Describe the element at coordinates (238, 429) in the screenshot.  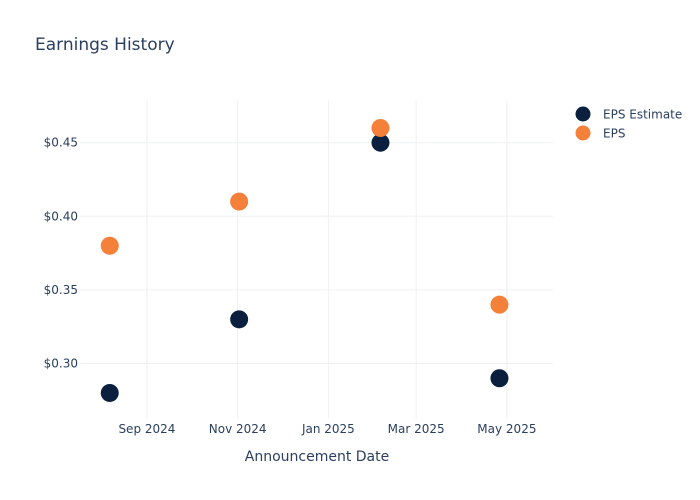
I see `x-tick-label: Nov 2024` at that location.